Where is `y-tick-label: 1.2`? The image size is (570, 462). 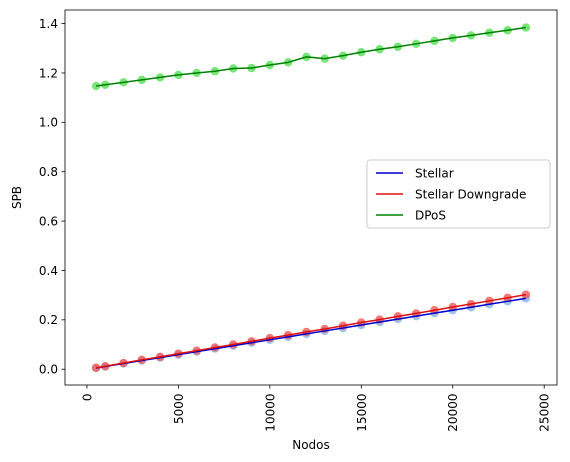 y-tick-label: 1.2 is located at coordinates (48, 73).